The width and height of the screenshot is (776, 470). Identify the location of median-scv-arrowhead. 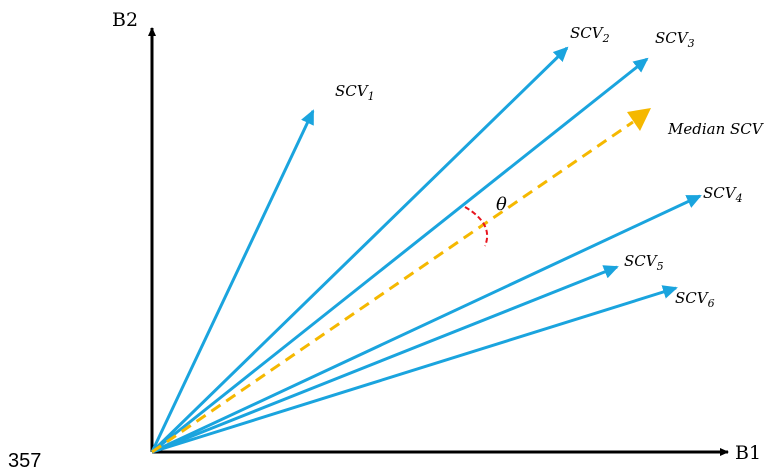
(639, 119).